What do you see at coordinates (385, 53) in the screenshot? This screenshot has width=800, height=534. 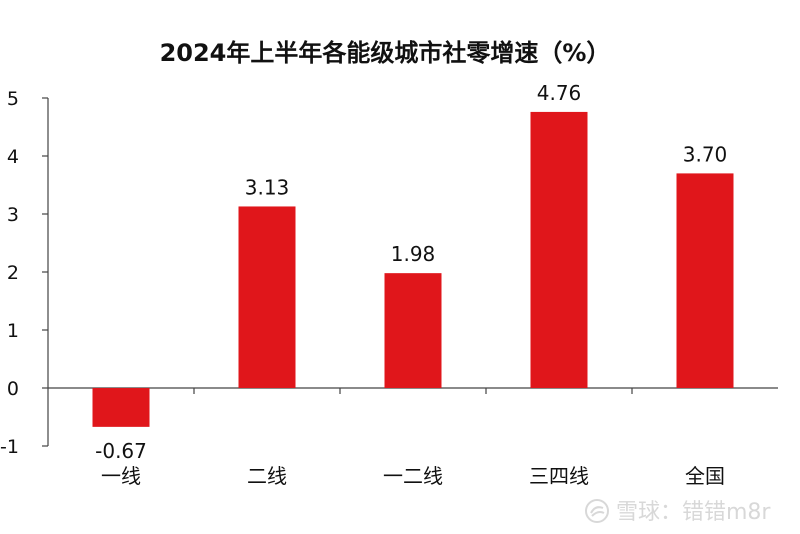 I see `chart-title: 2024年上半年各能级城市社零增速（%）` at bounding box center [385, 53].